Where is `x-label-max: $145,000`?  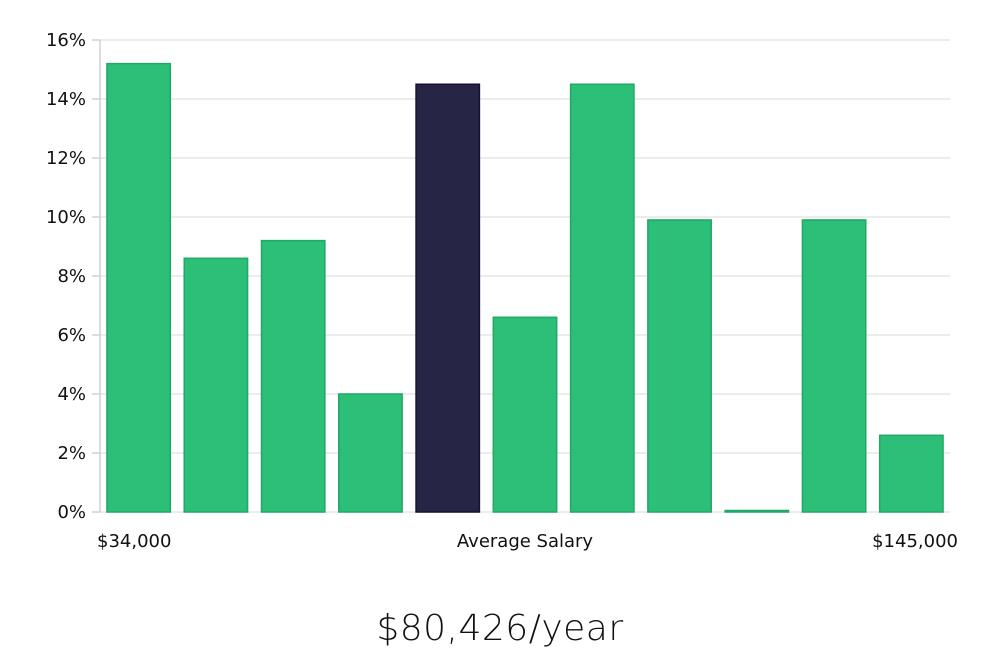 x-label-max: $145,000 is located at coordinates (915, 541).